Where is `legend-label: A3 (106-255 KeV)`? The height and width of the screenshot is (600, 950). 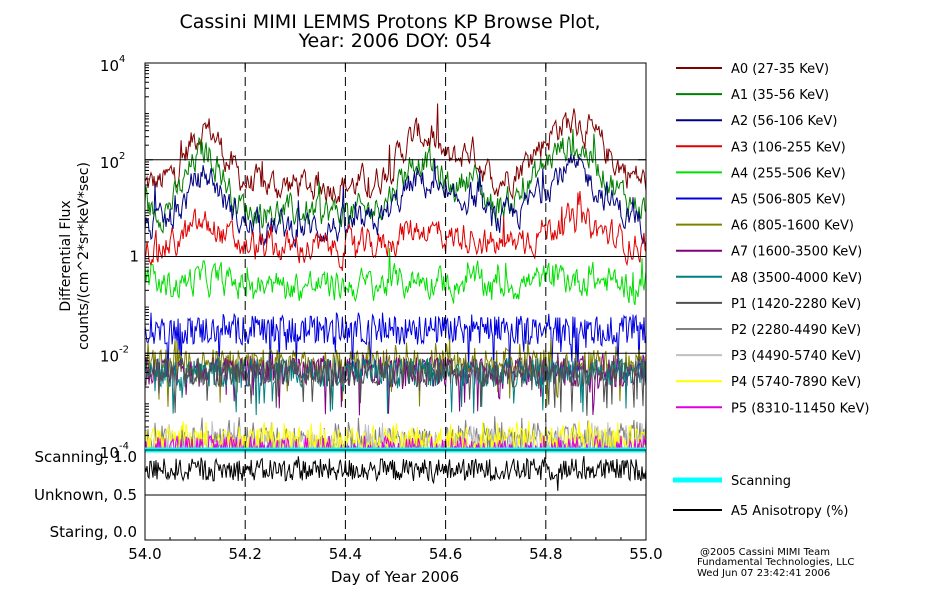 legend-label: A3 (106-255 KeV) is located at coordinates (788, 147).